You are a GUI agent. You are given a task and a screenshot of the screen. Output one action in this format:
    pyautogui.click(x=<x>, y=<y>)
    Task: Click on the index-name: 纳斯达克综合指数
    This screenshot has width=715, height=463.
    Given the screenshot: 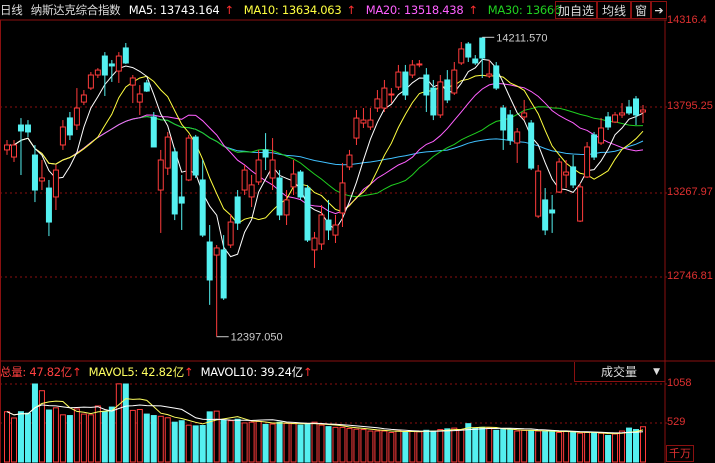 What is the action you would take?
    pyautogui.click(x=75, y=10)
    